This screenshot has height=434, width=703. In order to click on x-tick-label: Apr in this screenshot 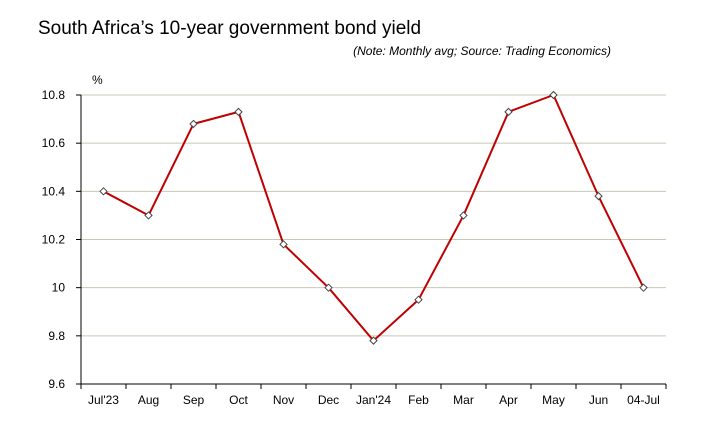, I will do `click(508, 400)`.